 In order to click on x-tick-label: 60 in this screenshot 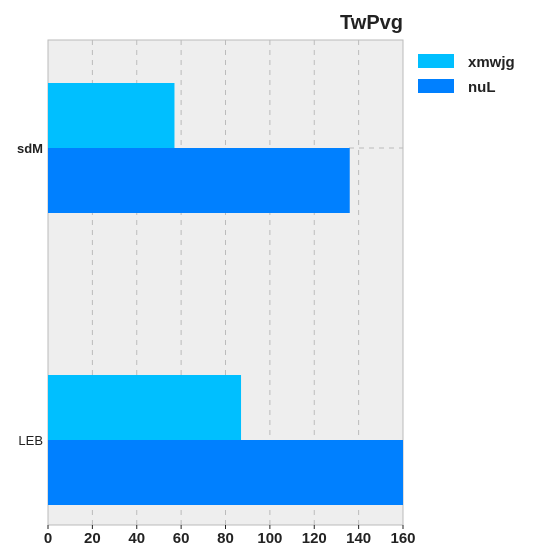, I will do `click(181, 538)`.